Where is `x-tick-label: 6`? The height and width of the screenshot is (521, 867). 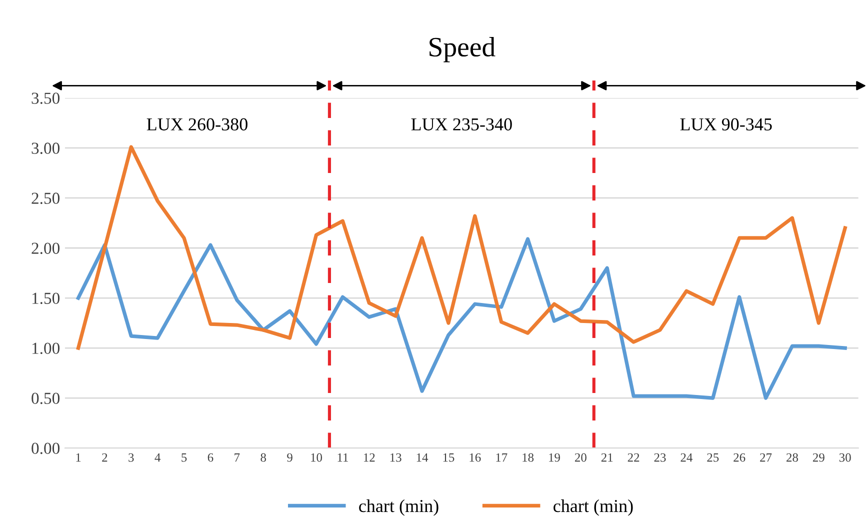 x-tick-label: 6 is located at coordinates (211, 457).